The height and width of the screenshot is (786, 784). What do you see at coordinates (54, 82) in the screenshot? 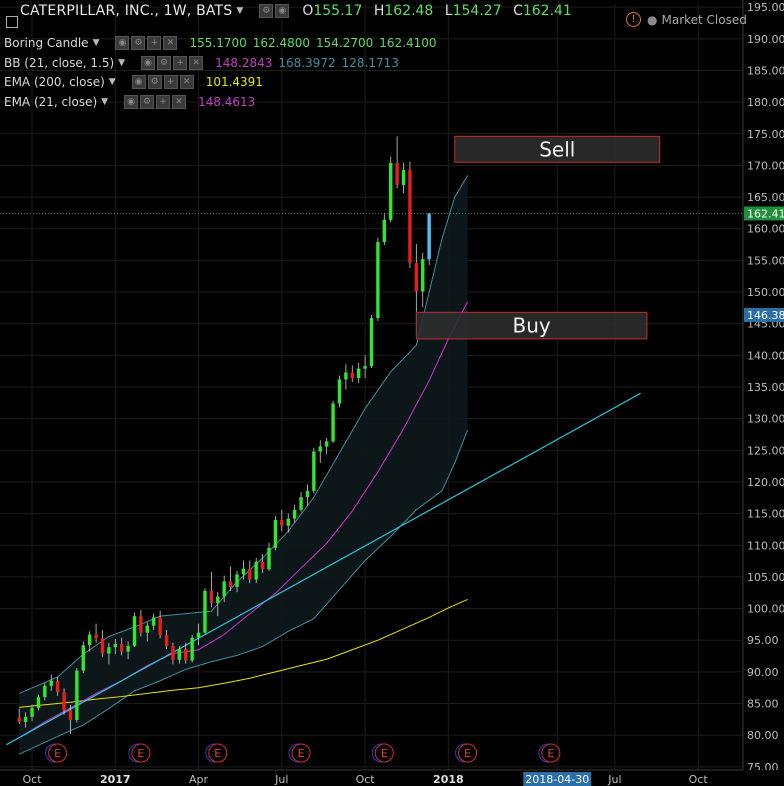
I see `indicator-name: EMA (200, close)` at bounding box center [54, 82].